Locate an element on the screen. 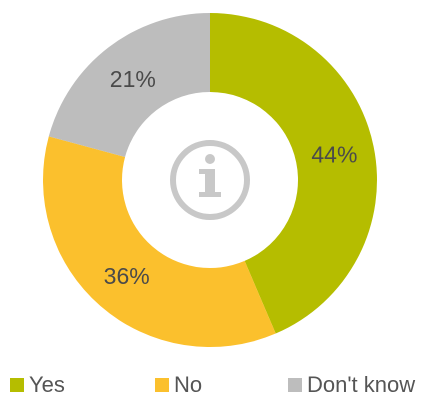  legend-item-no: No is located at coordinates (178, 385).